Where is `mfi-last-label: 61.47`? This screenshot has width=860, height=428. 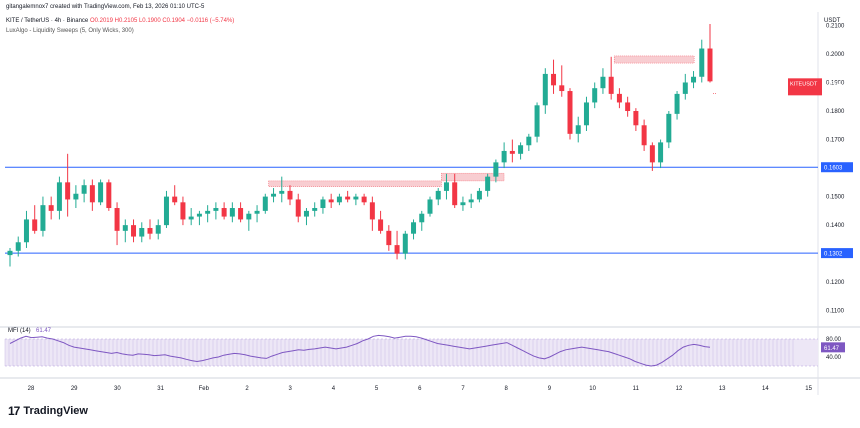 mfi-last-label: 61.47 is located at coordinates (832, 349).